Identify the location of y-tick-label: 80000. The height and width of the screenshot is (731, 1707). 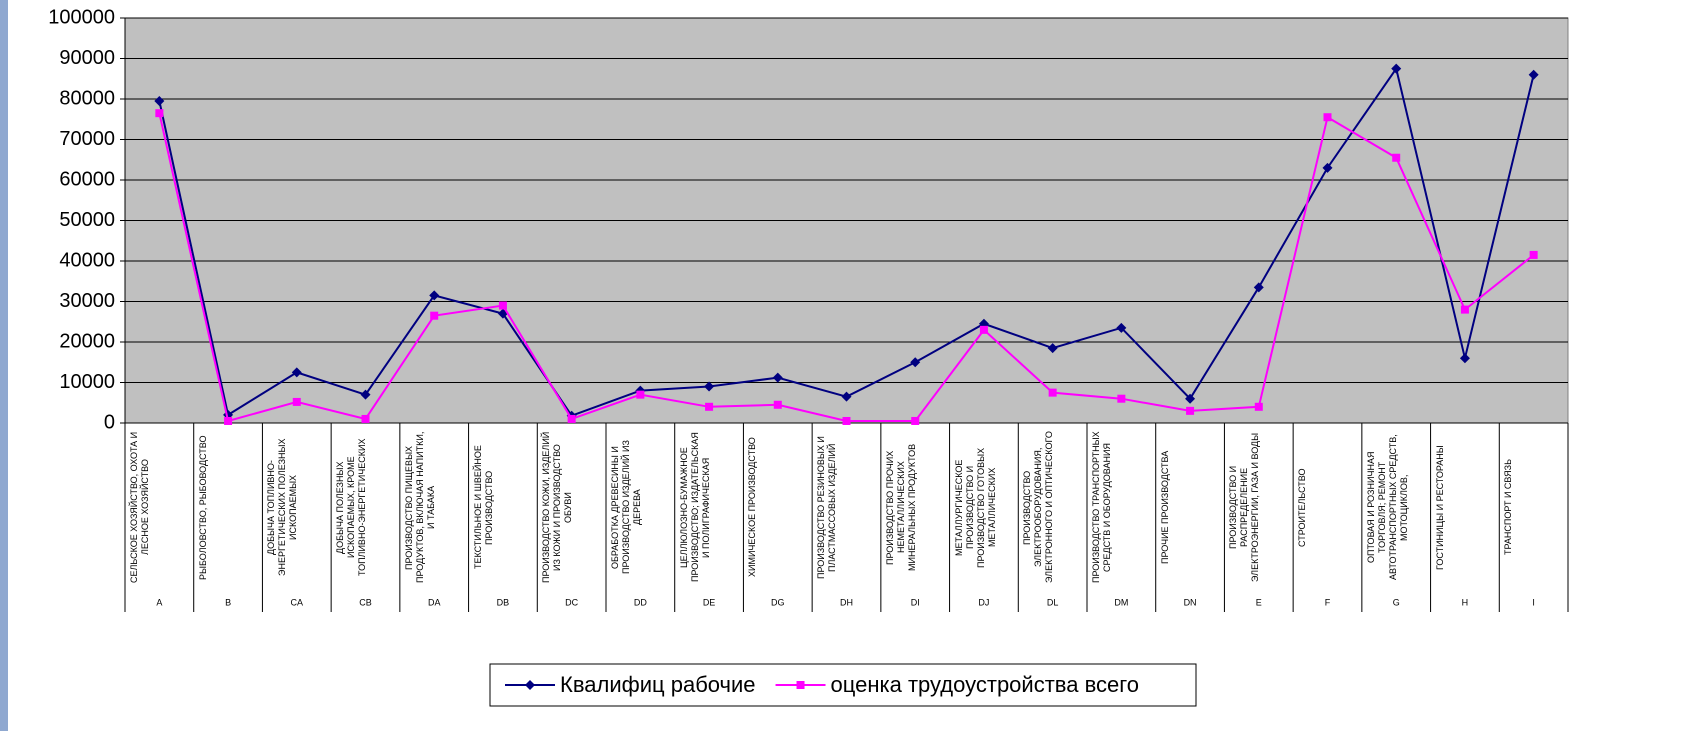
(87, 98).